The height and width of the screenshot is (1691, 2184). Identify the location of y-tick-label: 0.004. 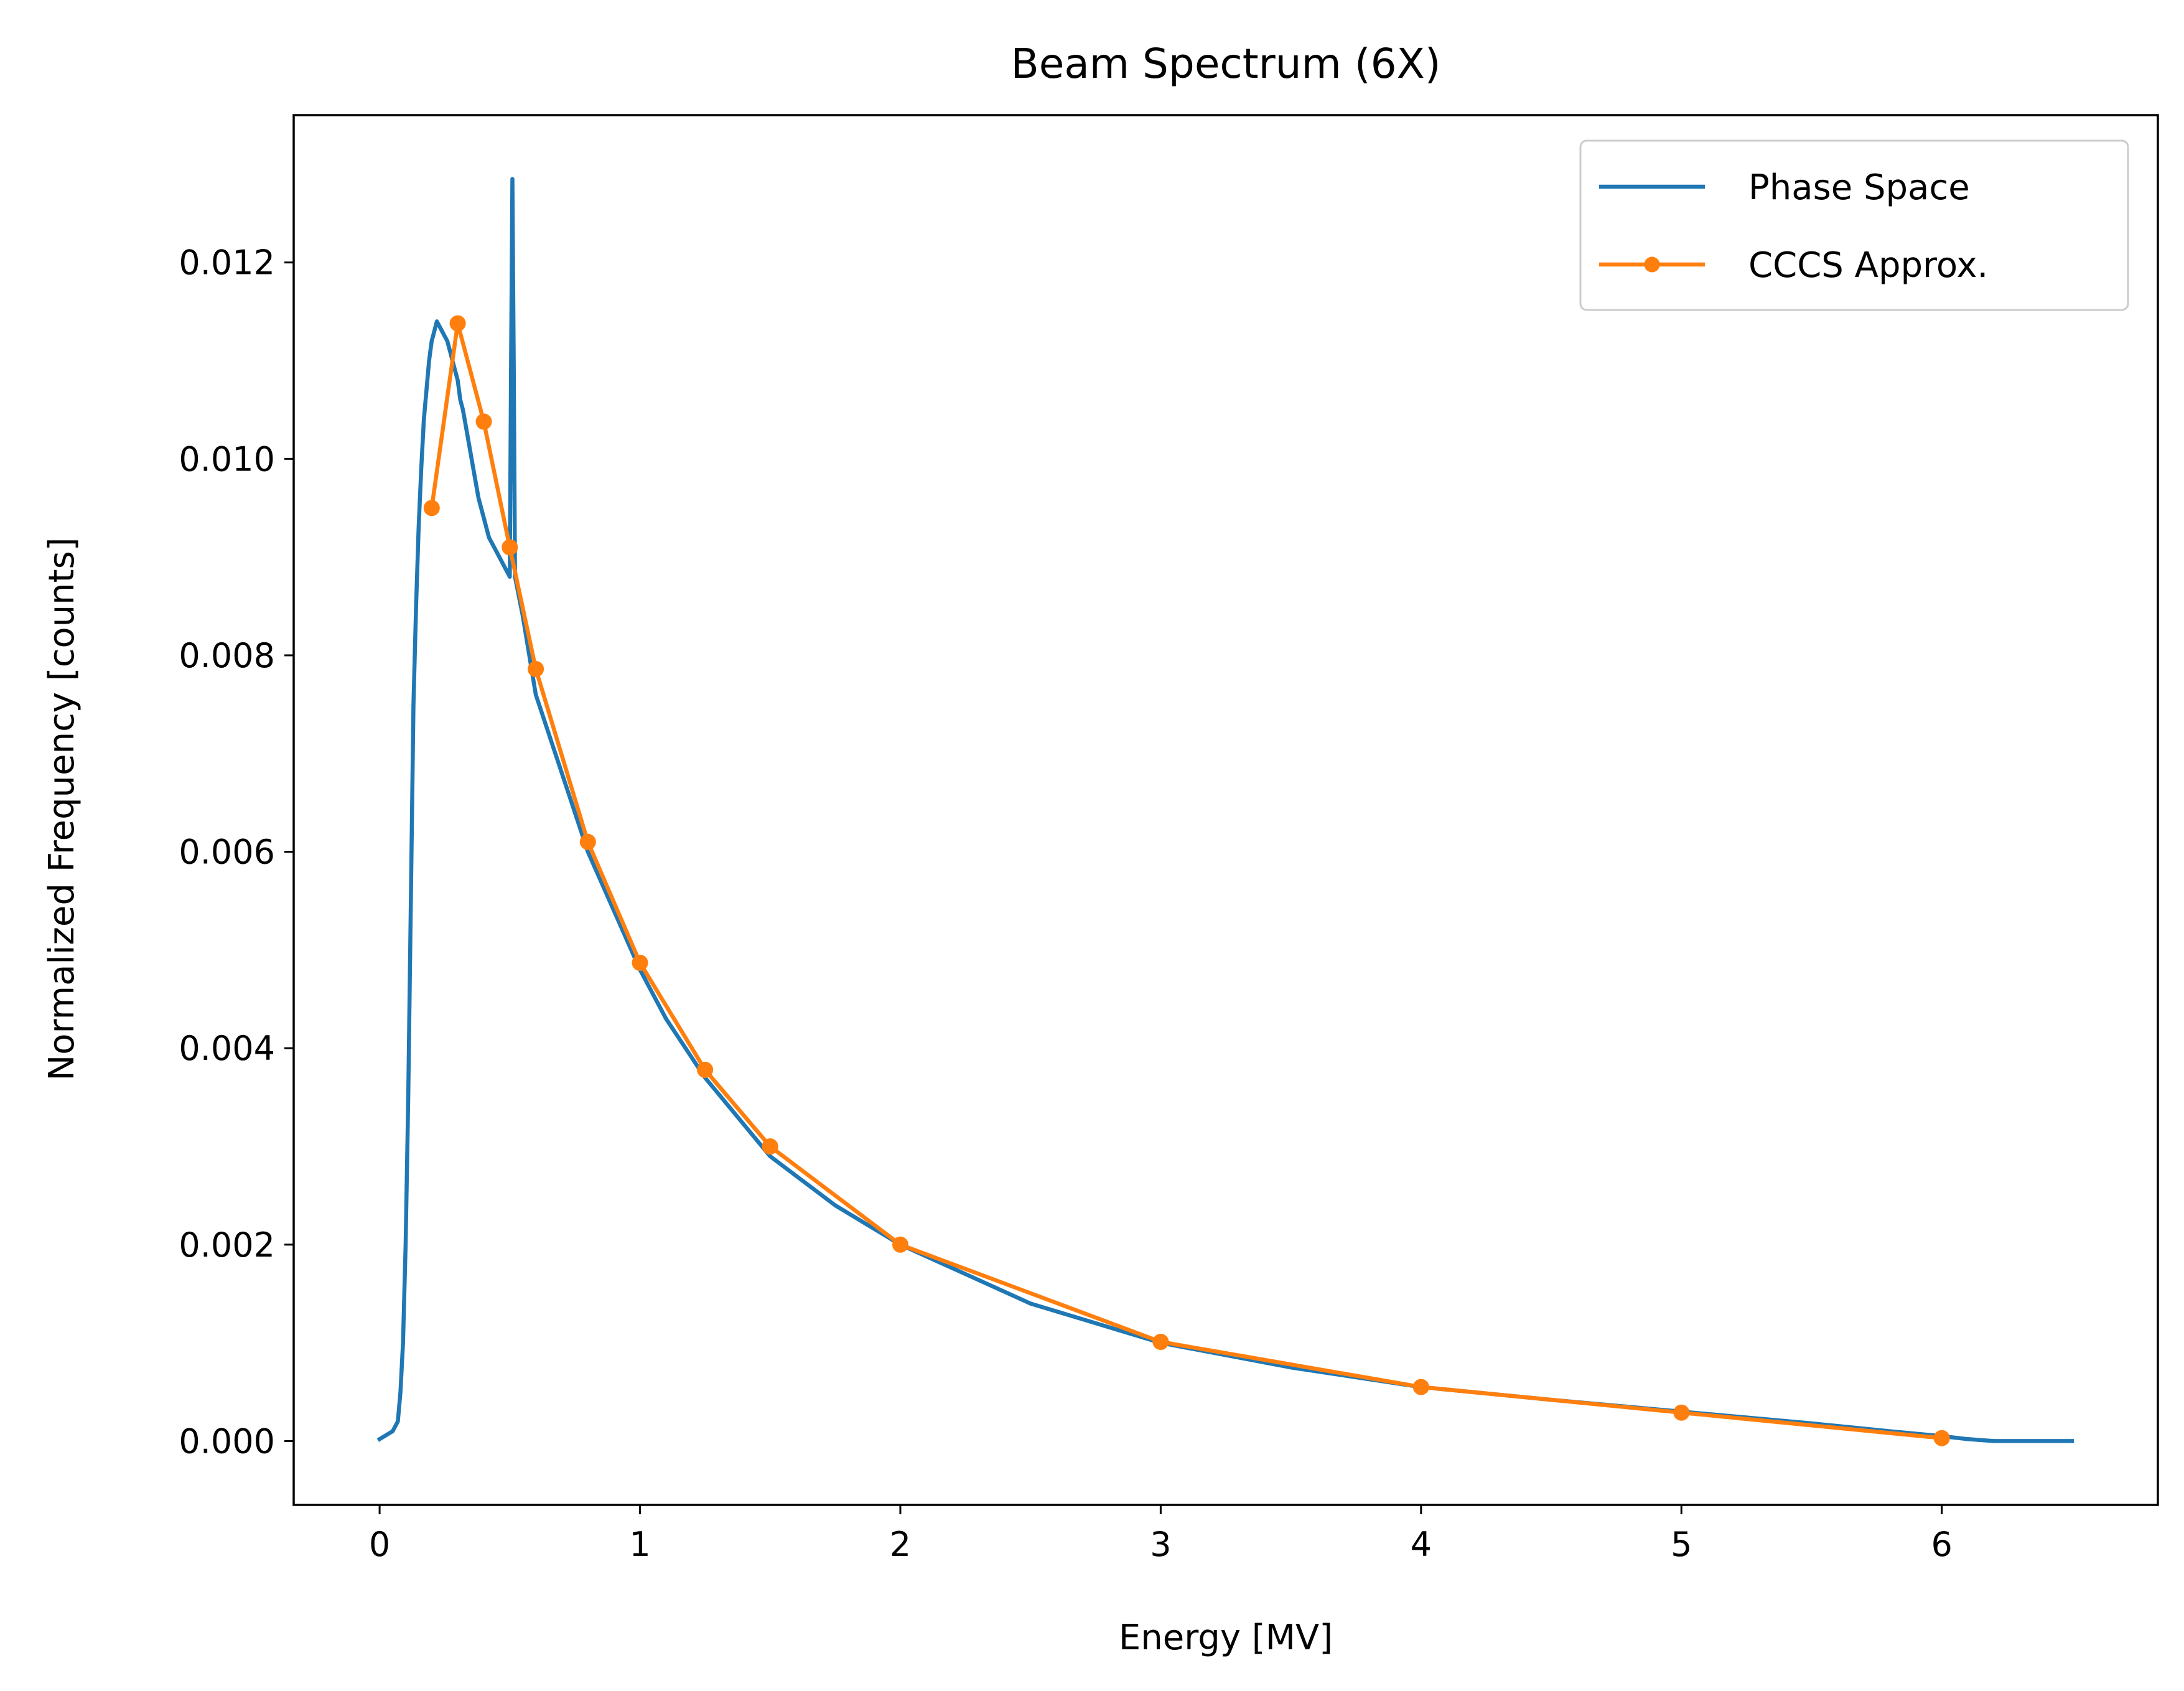
(227, 1048).